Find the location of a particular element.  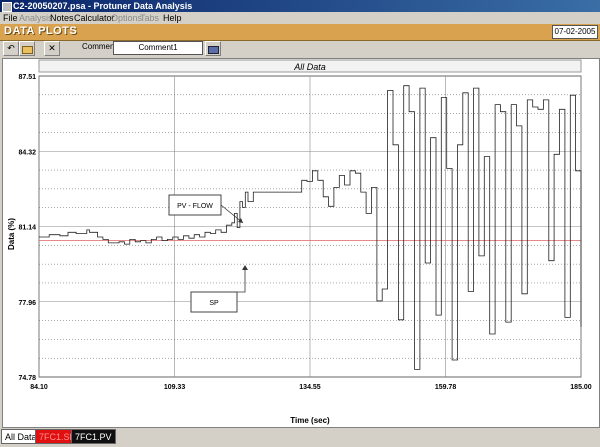

y-tick-label: 74.78 is located at coordinates (27, 378).